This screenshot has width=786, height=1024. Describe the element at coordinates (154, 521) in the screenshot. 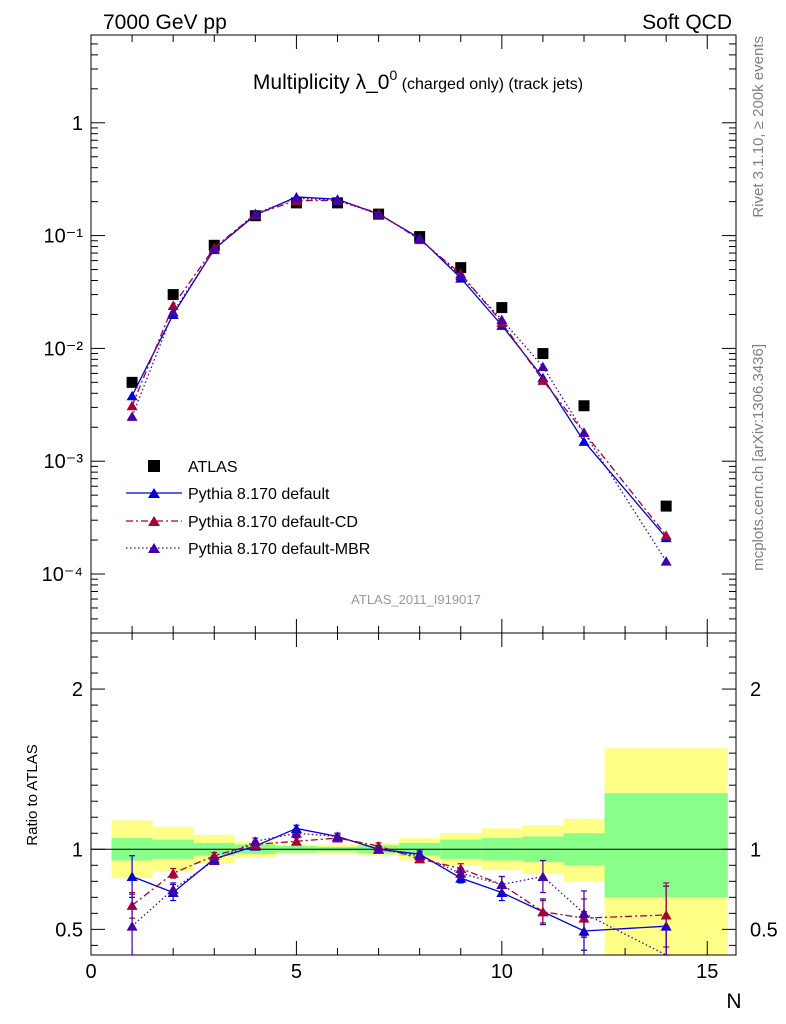

I see `legend-marker-cd` at that location.